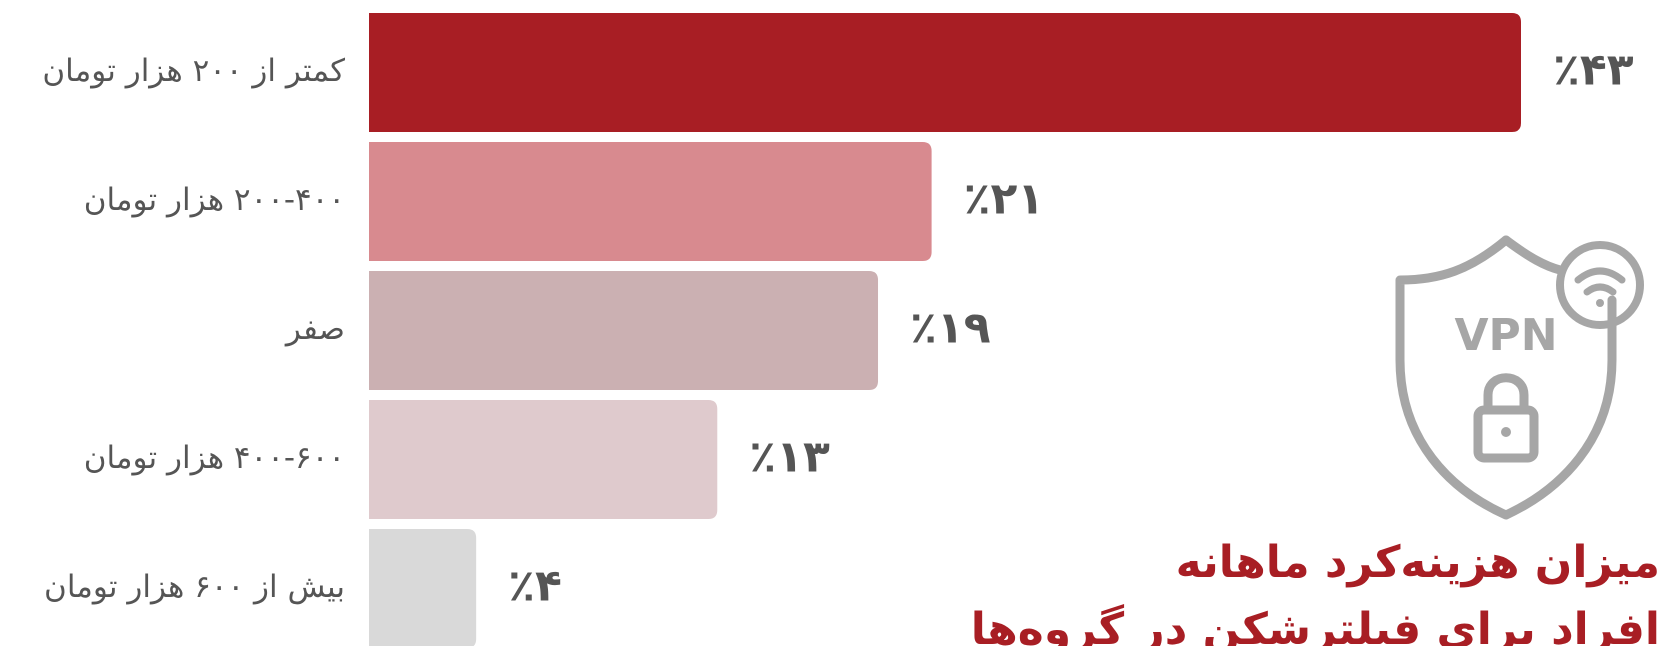 This screenshot has width=1664, height=646. Describe the element at coordinates (194, 587) in the screenshot. I see `category-label: بیش از ۶۰۰ هزار تومان` at that location.